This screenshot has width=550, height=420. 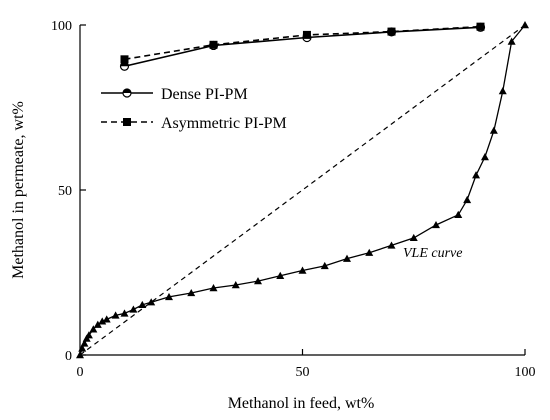 I want to click on legend-dense-label: Dense PI-PM, so click(x=204, y=94).